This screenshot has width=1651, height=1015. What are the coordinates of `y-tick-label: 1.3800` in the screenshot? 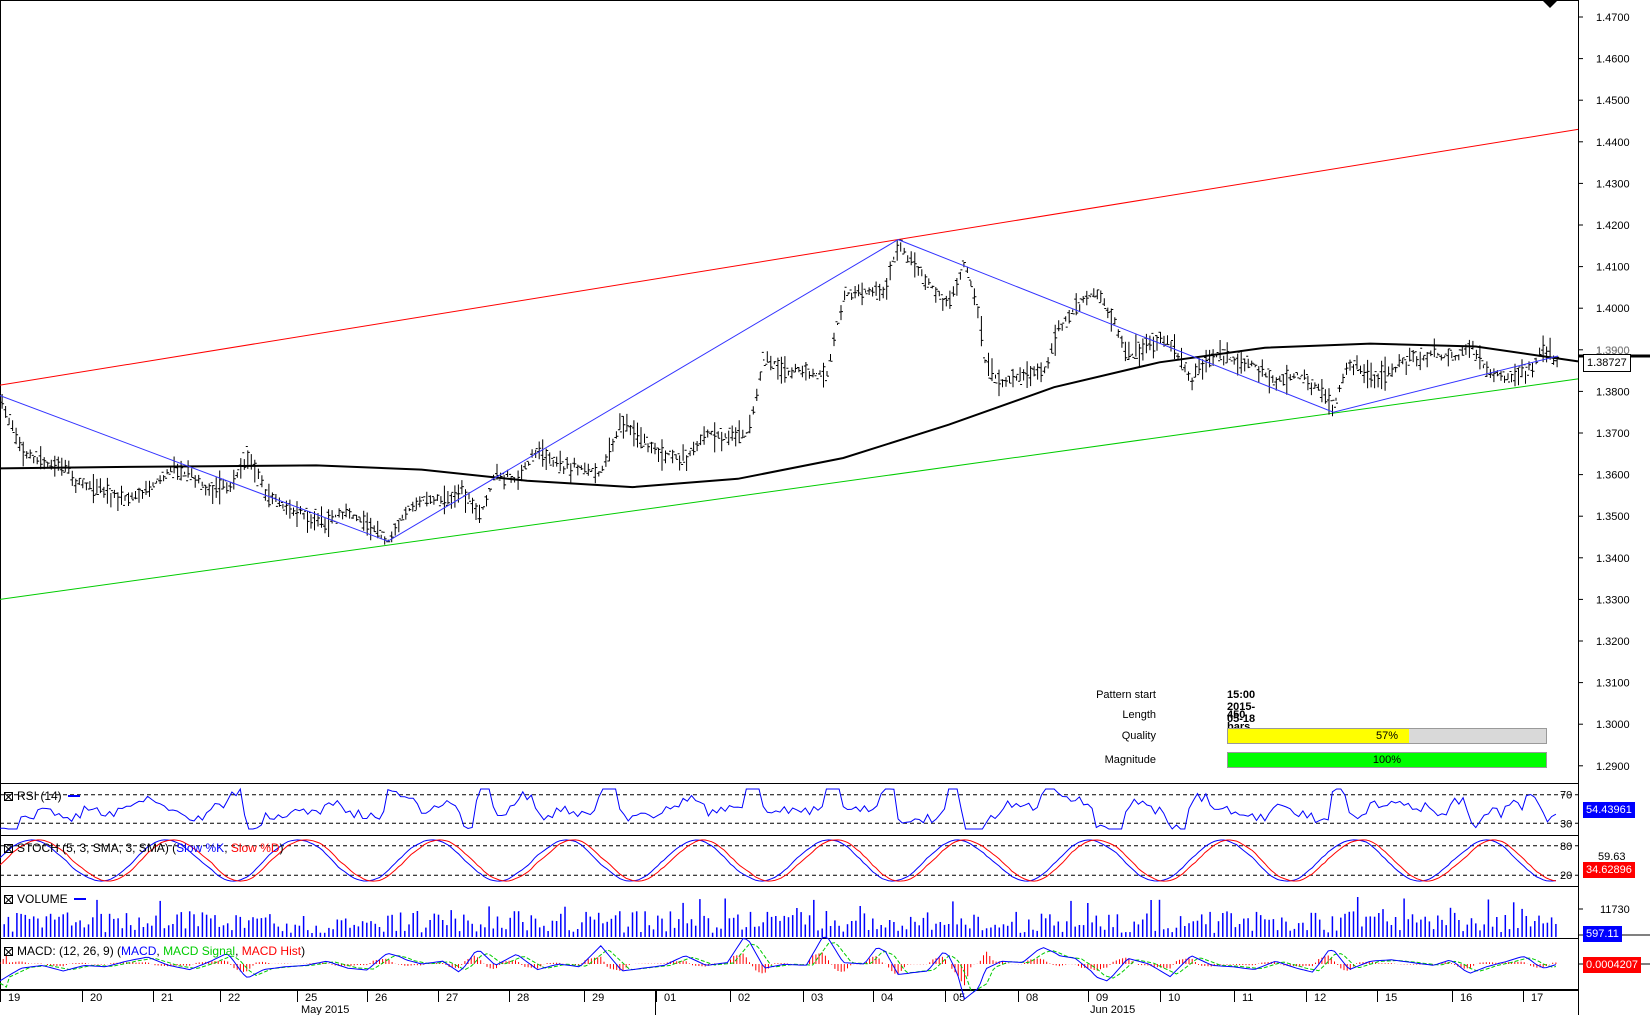 It's located at (1613, 392).